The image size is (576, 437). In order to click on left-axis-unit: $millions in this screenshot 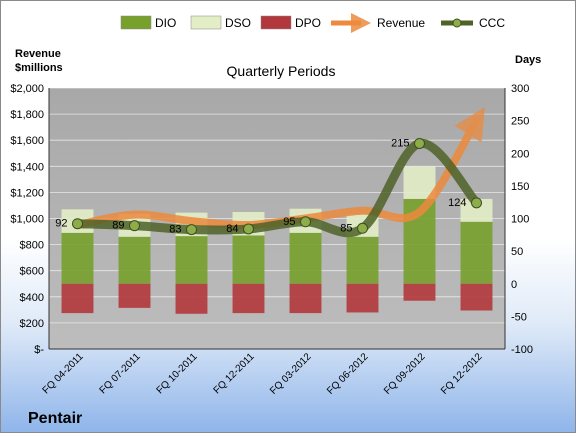, I will do `click(39, 68)`.